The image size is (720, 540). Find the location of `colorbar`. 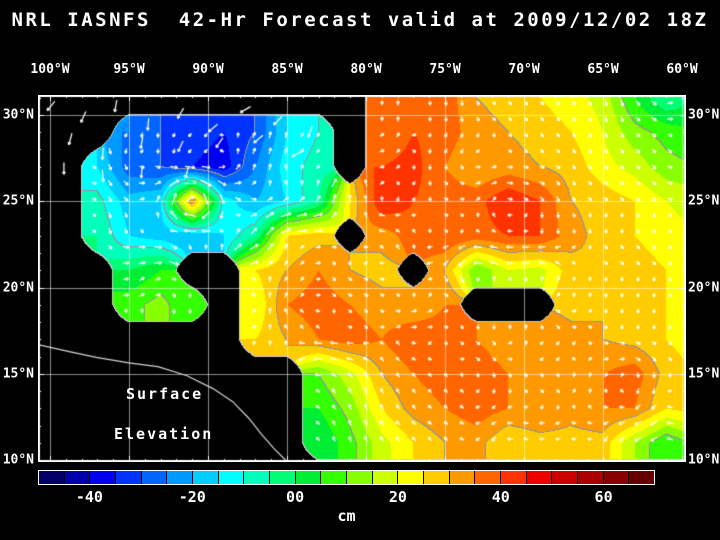

colorbar is located at coordinates (346, 477).